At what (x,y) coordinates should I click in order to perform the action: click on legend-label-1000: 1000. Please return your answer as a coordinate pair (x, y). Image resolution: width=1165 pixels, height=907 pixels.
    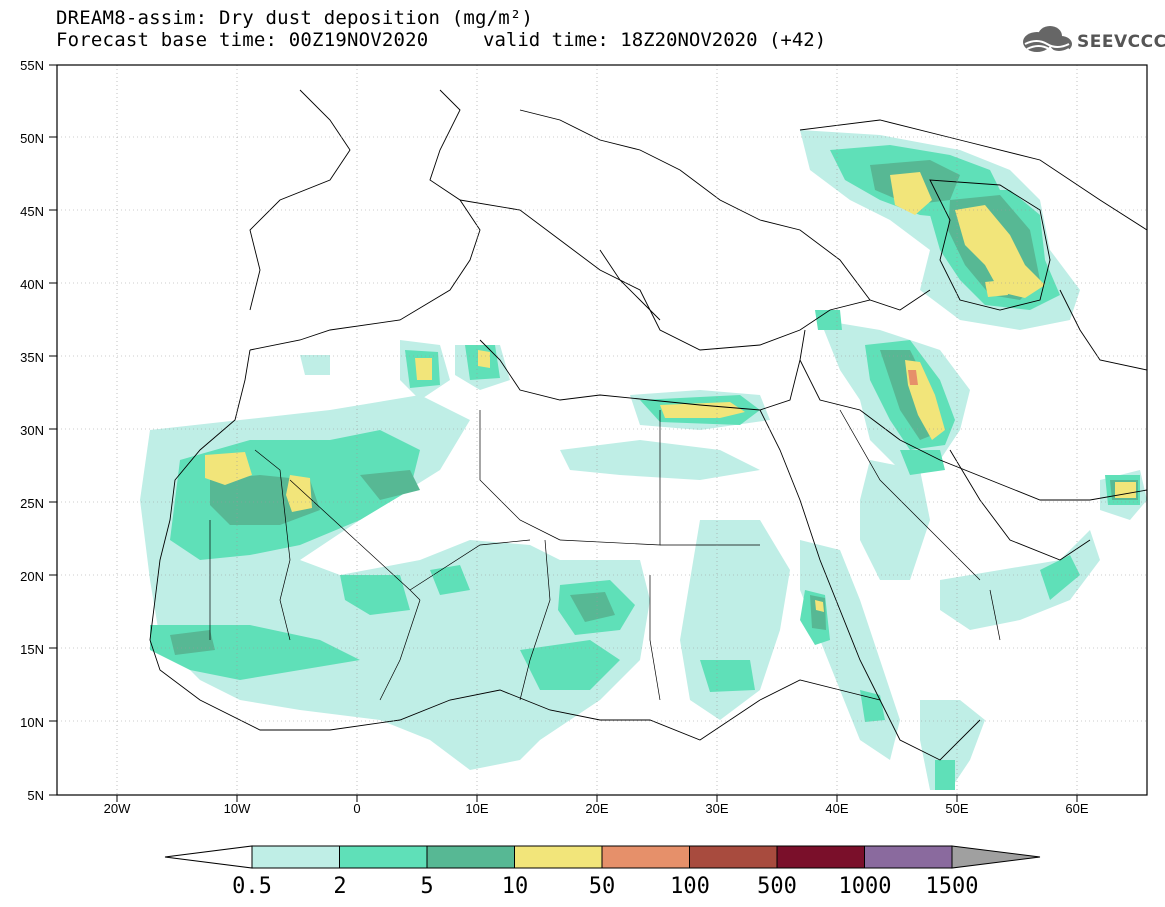
    Looking at the image, I should click on (865, 886).